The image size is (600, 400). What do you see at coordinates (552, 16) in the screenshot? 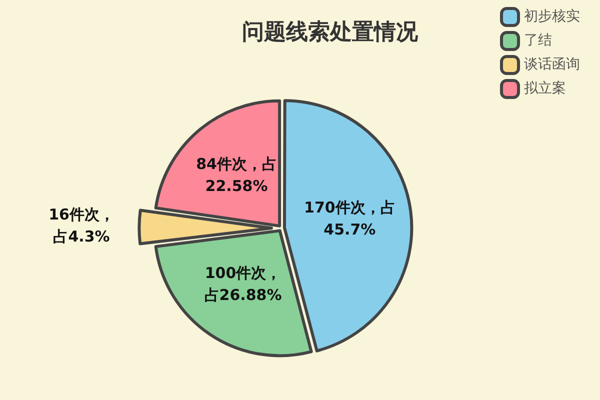
I see `legend-label: 初步核实` at bounding box center [552, 16].